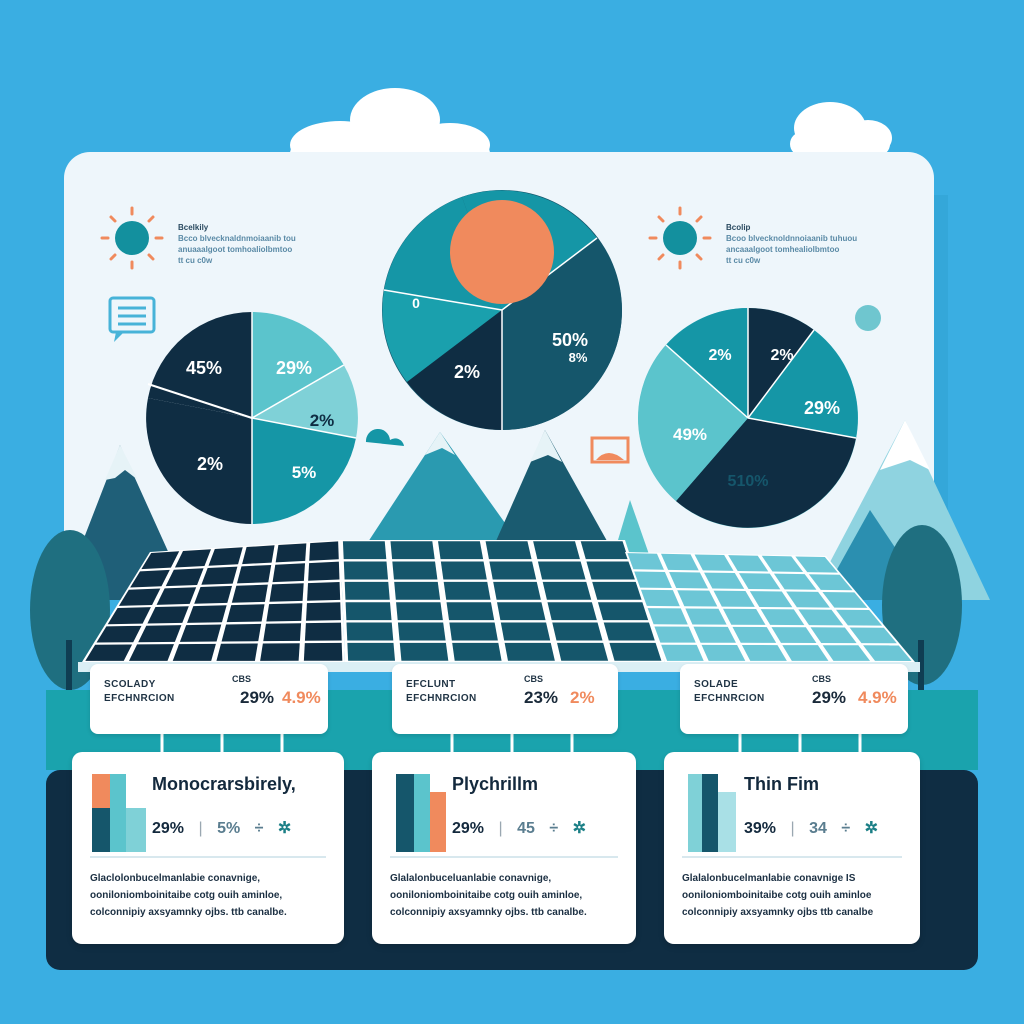 The width and height of the screenshot is (1024, 1024). Describe the element at coordinates (816, 828) in the screenshot. I see `card-stats: 39% | 34 ÷ ✲` at that location.